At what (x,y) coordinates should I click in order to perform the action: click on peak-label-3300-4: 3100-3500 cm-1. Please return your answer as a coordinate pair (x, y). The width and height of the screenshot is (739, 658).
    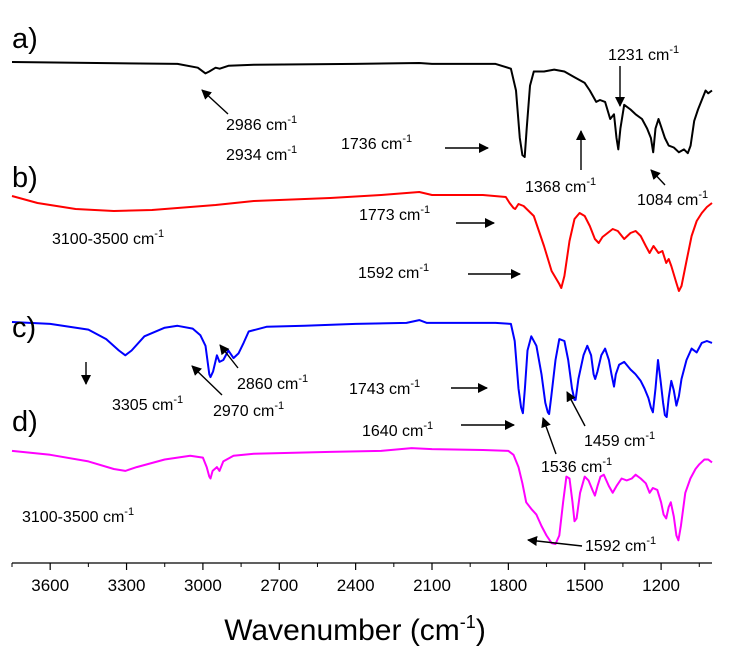
    Looking at the image, I should click on (78, 516).